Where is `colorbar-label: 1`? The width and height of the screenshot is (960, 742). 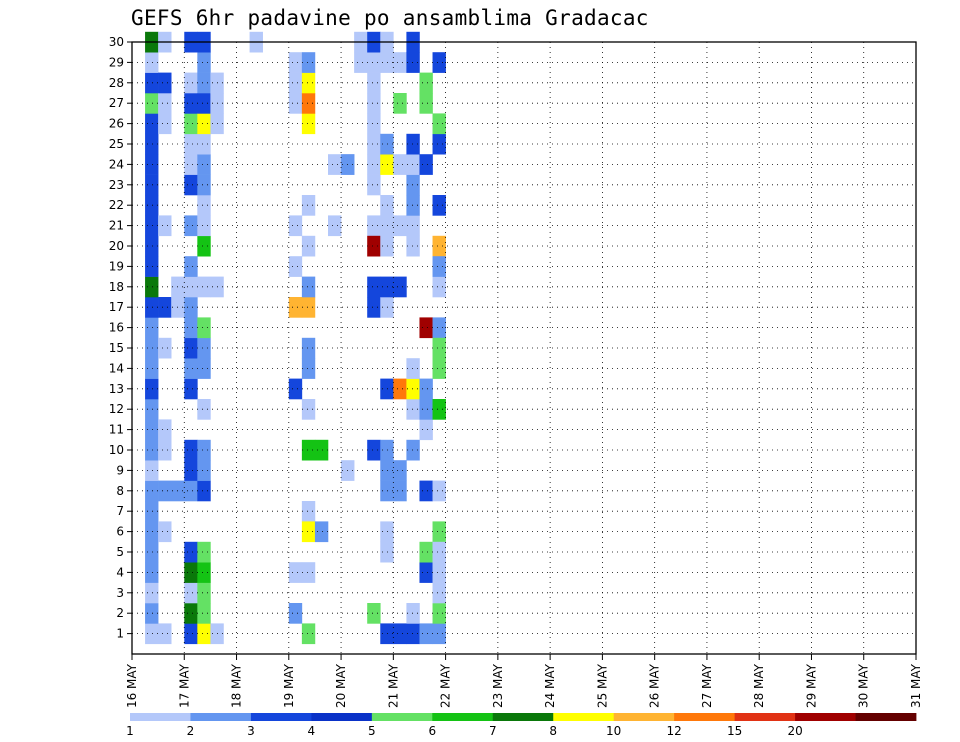
colorbar-label: 1 is located at coordinates (130, 731).